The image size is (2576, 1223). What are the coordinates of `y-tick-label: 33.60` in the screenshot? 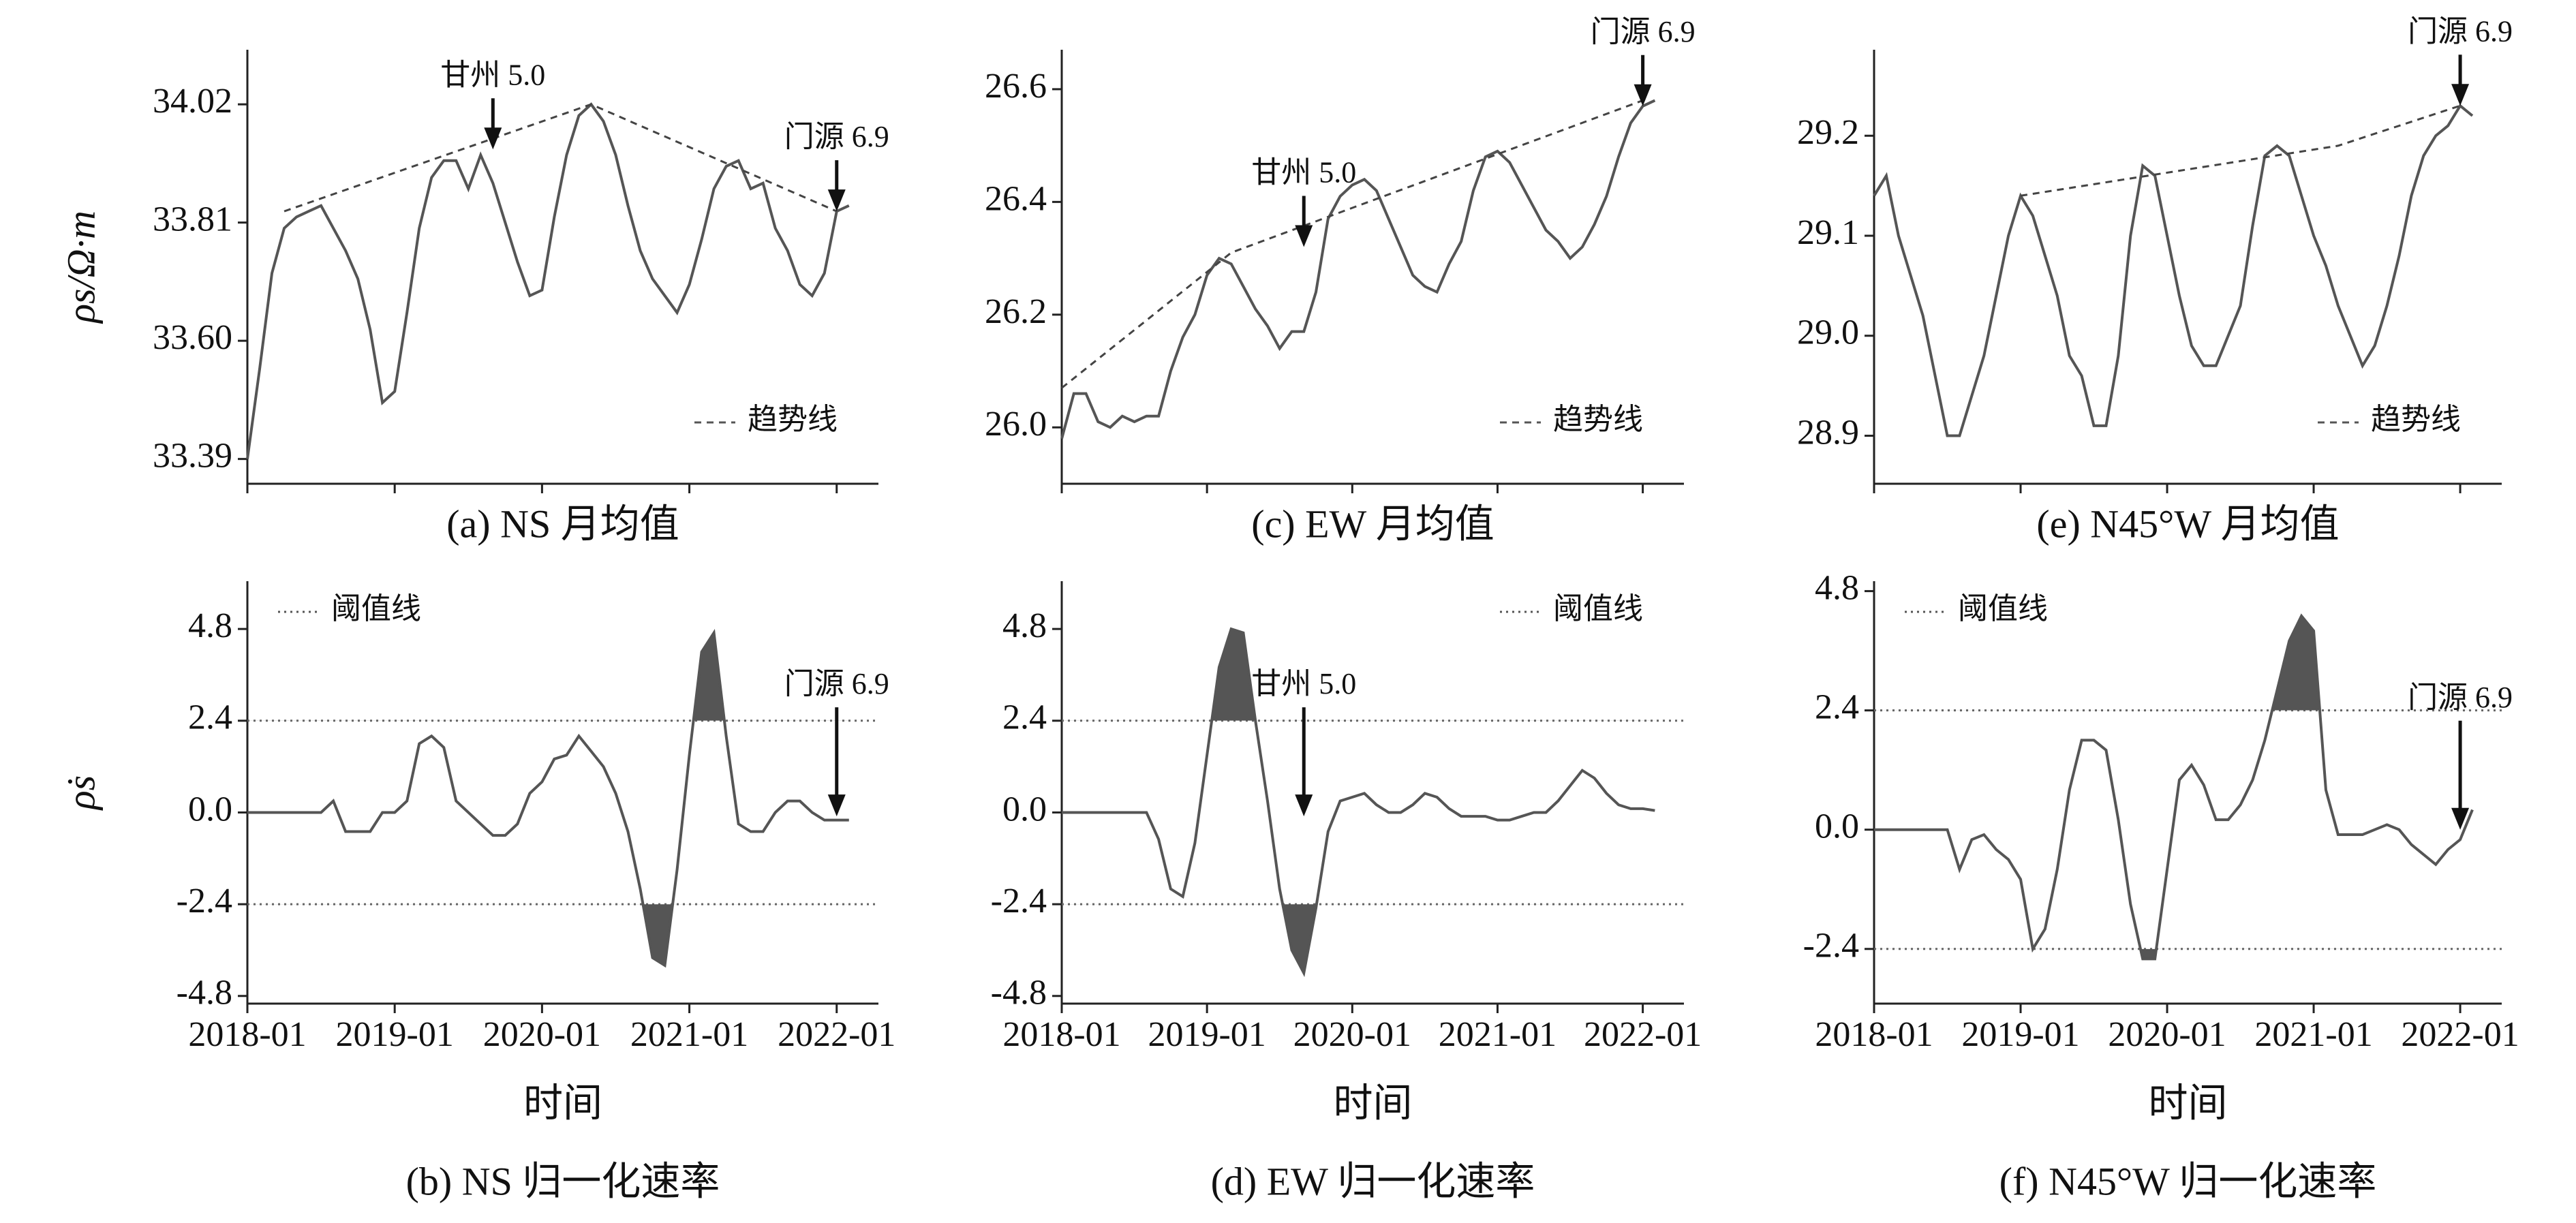 It's located at (193, 338).